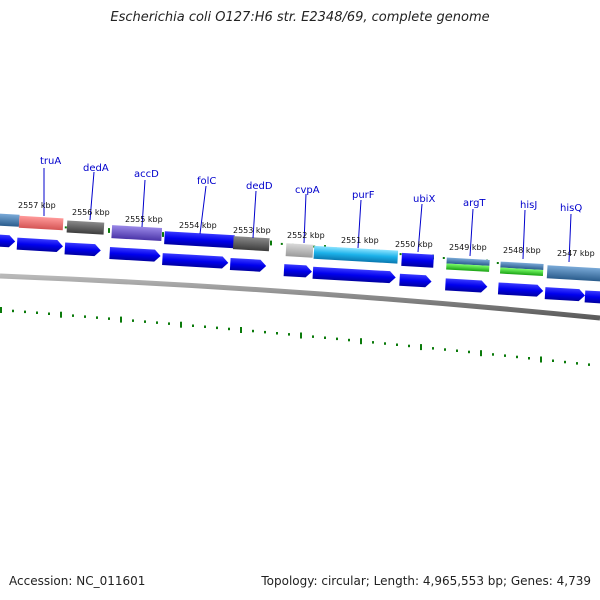 Image resolution: width=600 pixels, height=600 pixels. Describe the element at coordinates (37, 205) in the screenshot. I see `position-label: 2557 kbp` at that location.